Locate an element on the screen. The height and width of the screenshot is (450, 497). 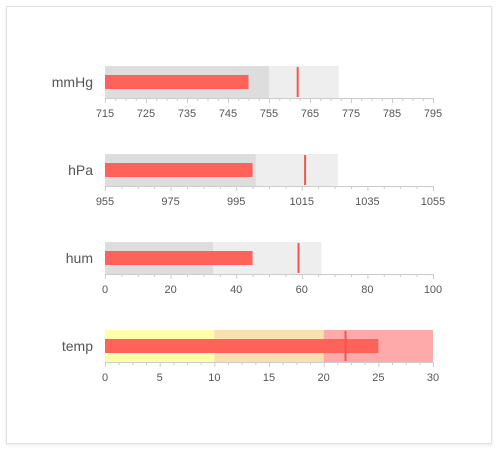
tick-label-mmHg: 735 is located at coordinates (187, 114).